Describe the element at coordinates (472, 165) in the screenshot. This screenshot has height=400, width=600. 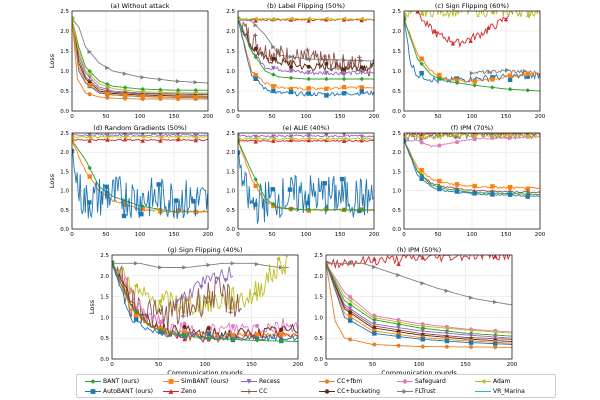
I see `series-line-SimBANT` at that location.